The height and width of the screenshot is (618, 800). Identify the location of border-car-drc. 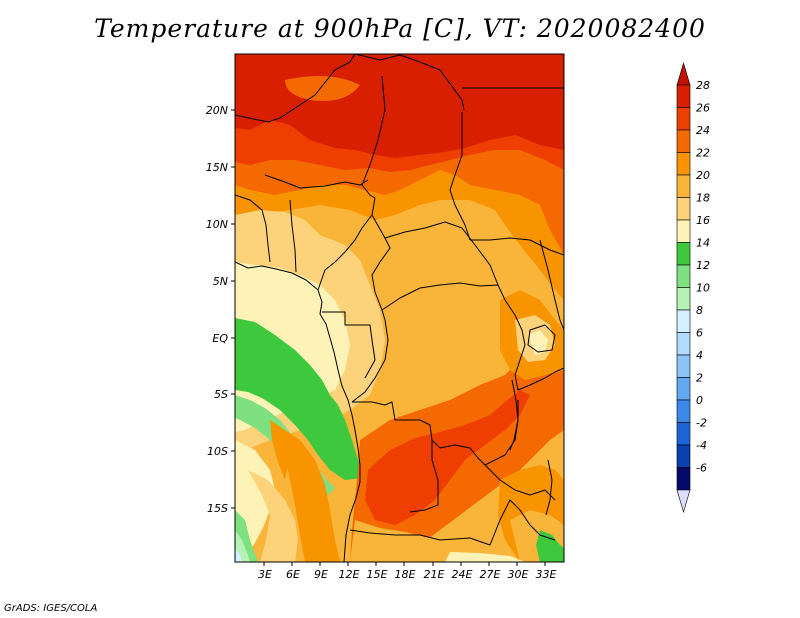
(443, 296).